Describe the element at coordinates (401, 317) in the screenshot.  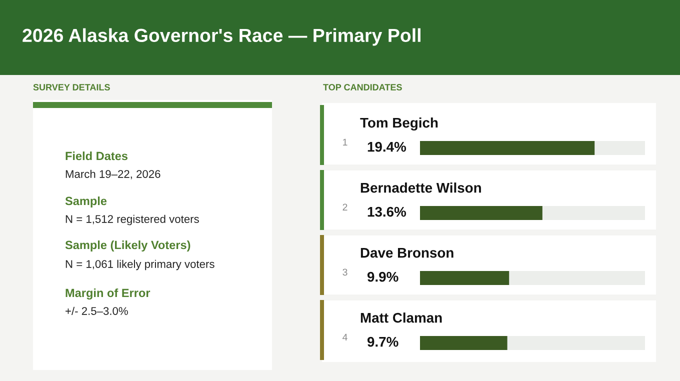
I see `y-tick-label: Matt Claman` at that location.